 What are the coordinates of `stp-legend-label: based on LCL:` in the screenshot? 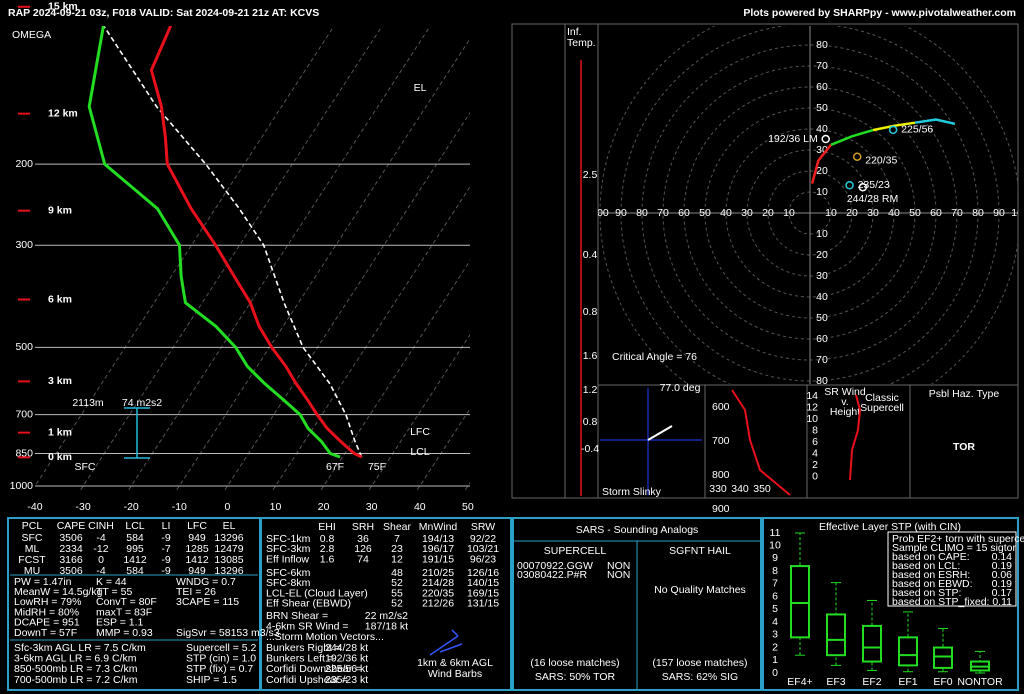 It's located at (926, 566).